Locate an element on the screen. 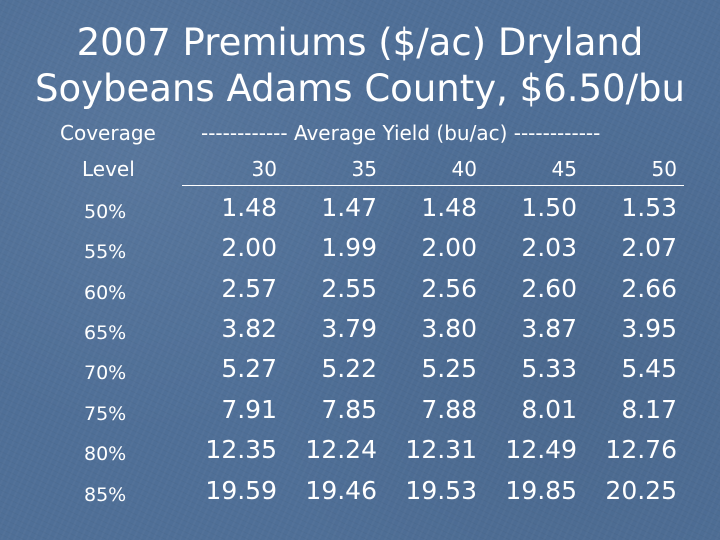 The width and height of the screenshot is (720, 540). coverage-level-7: 85% is located at coordinates (105, 495).